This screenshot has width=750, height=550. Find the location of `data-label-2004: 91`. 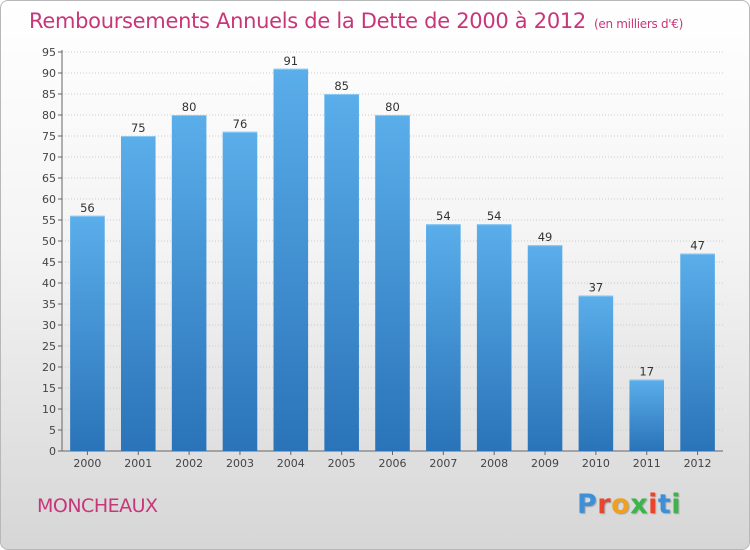

data-label-2004: 91 is located at coordinates (290, 61).